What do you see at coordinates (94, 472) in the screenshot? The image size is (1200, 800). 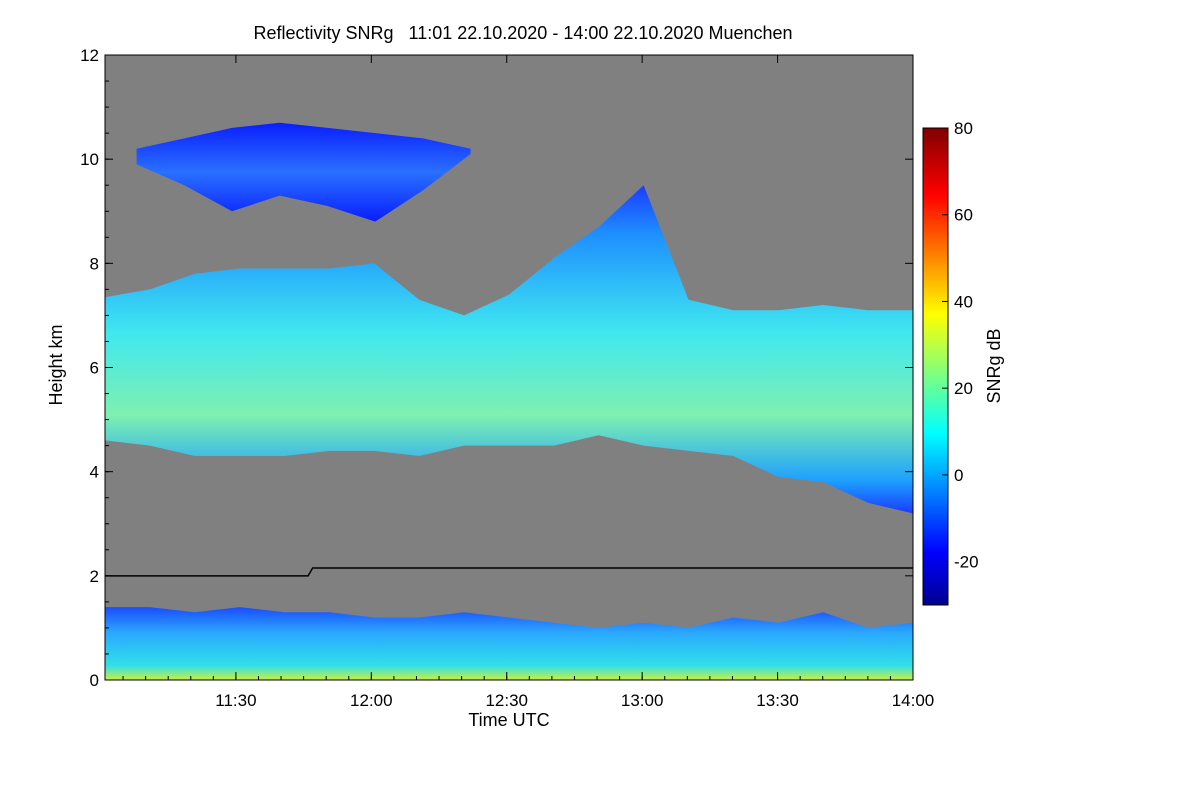 I see `y-tick-label: 4` at bounding box center [94, 472].